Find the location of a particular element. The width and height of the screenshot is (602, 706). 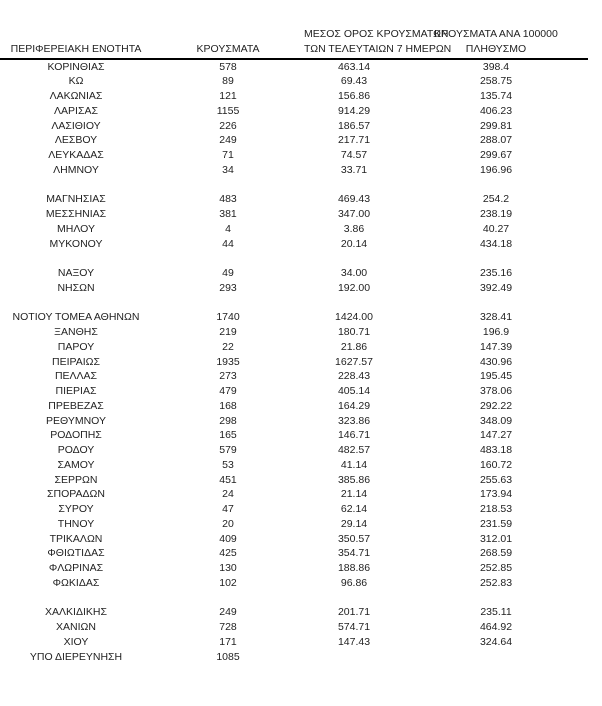

cell-per-100000: 254.2 is located at coordinates (496, 199).